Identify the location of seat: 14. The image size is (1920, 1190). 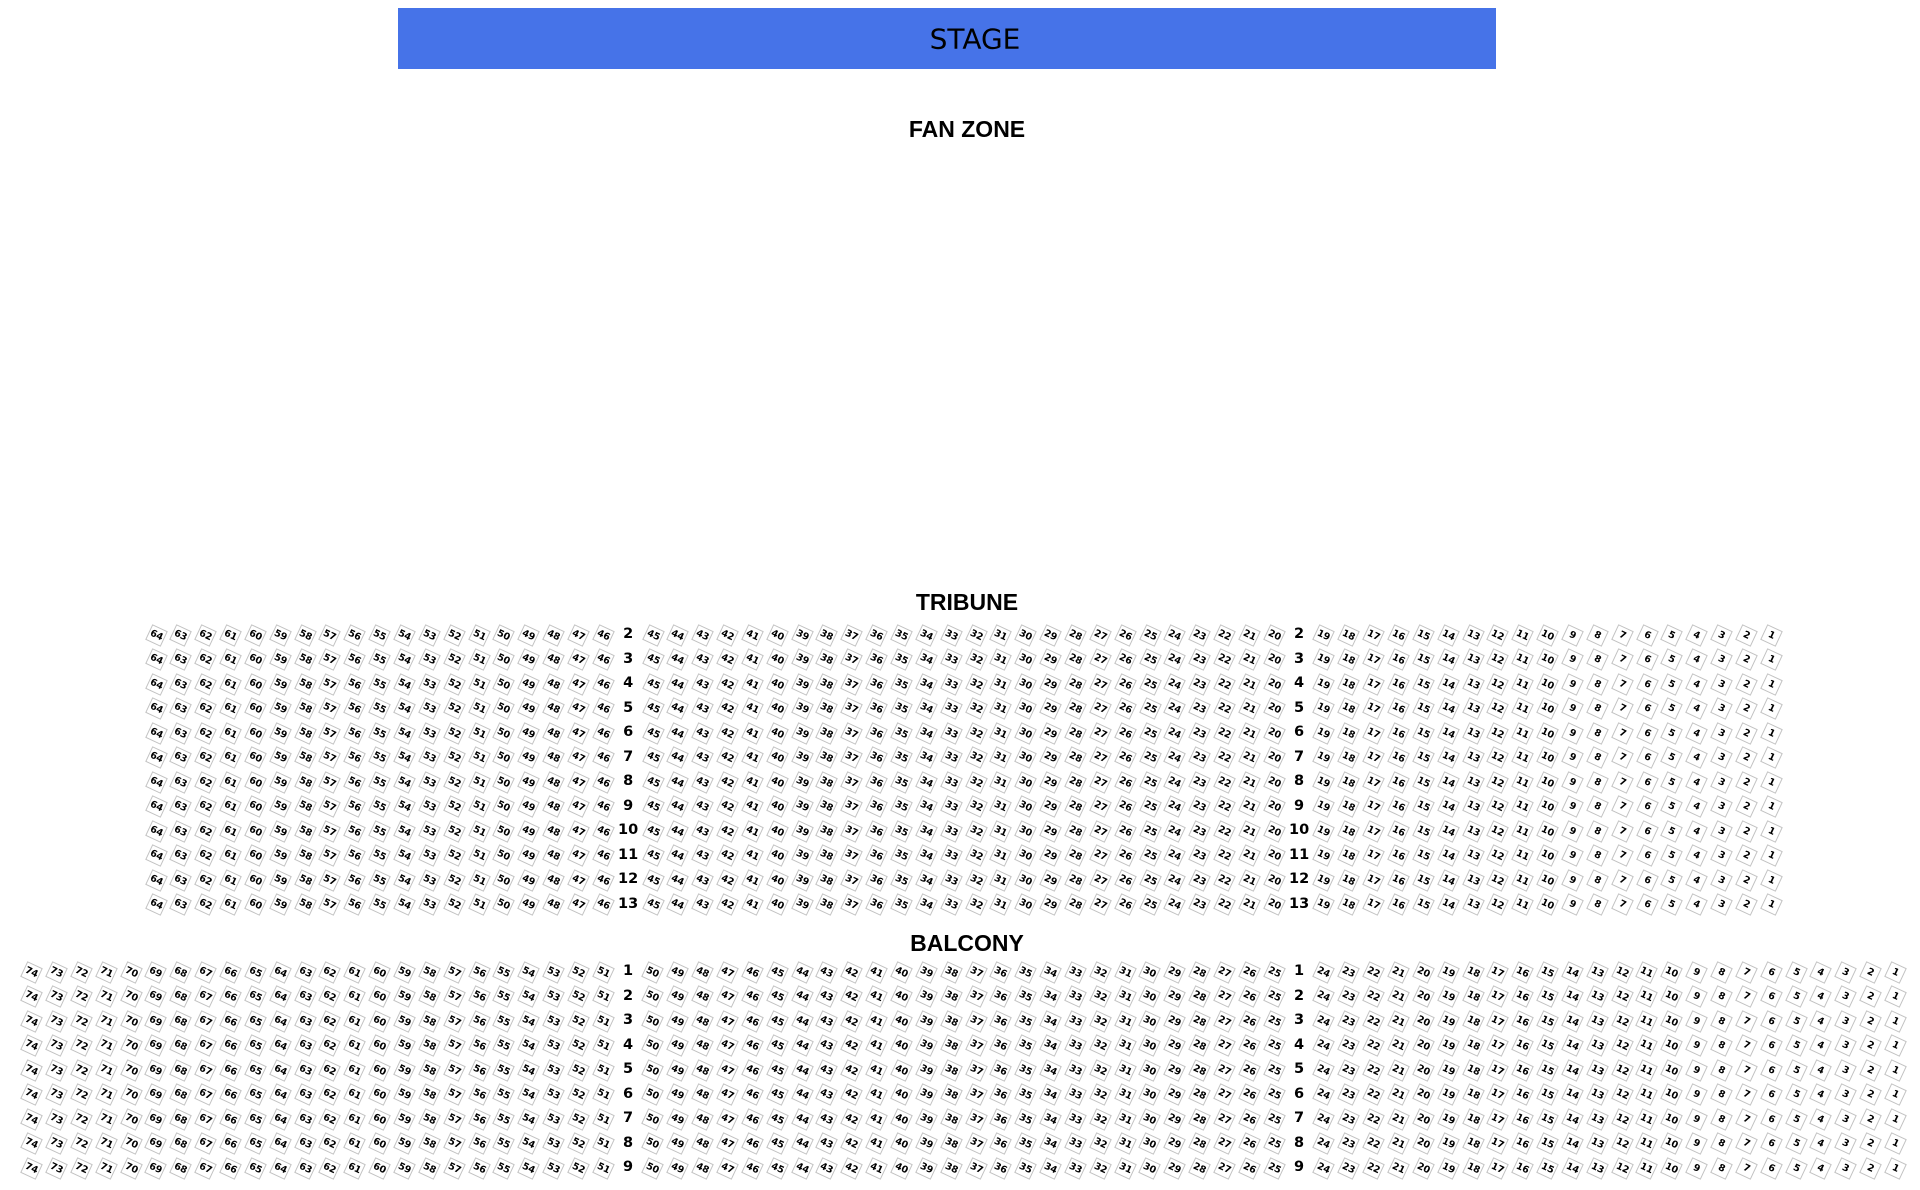
(1572, 1143).